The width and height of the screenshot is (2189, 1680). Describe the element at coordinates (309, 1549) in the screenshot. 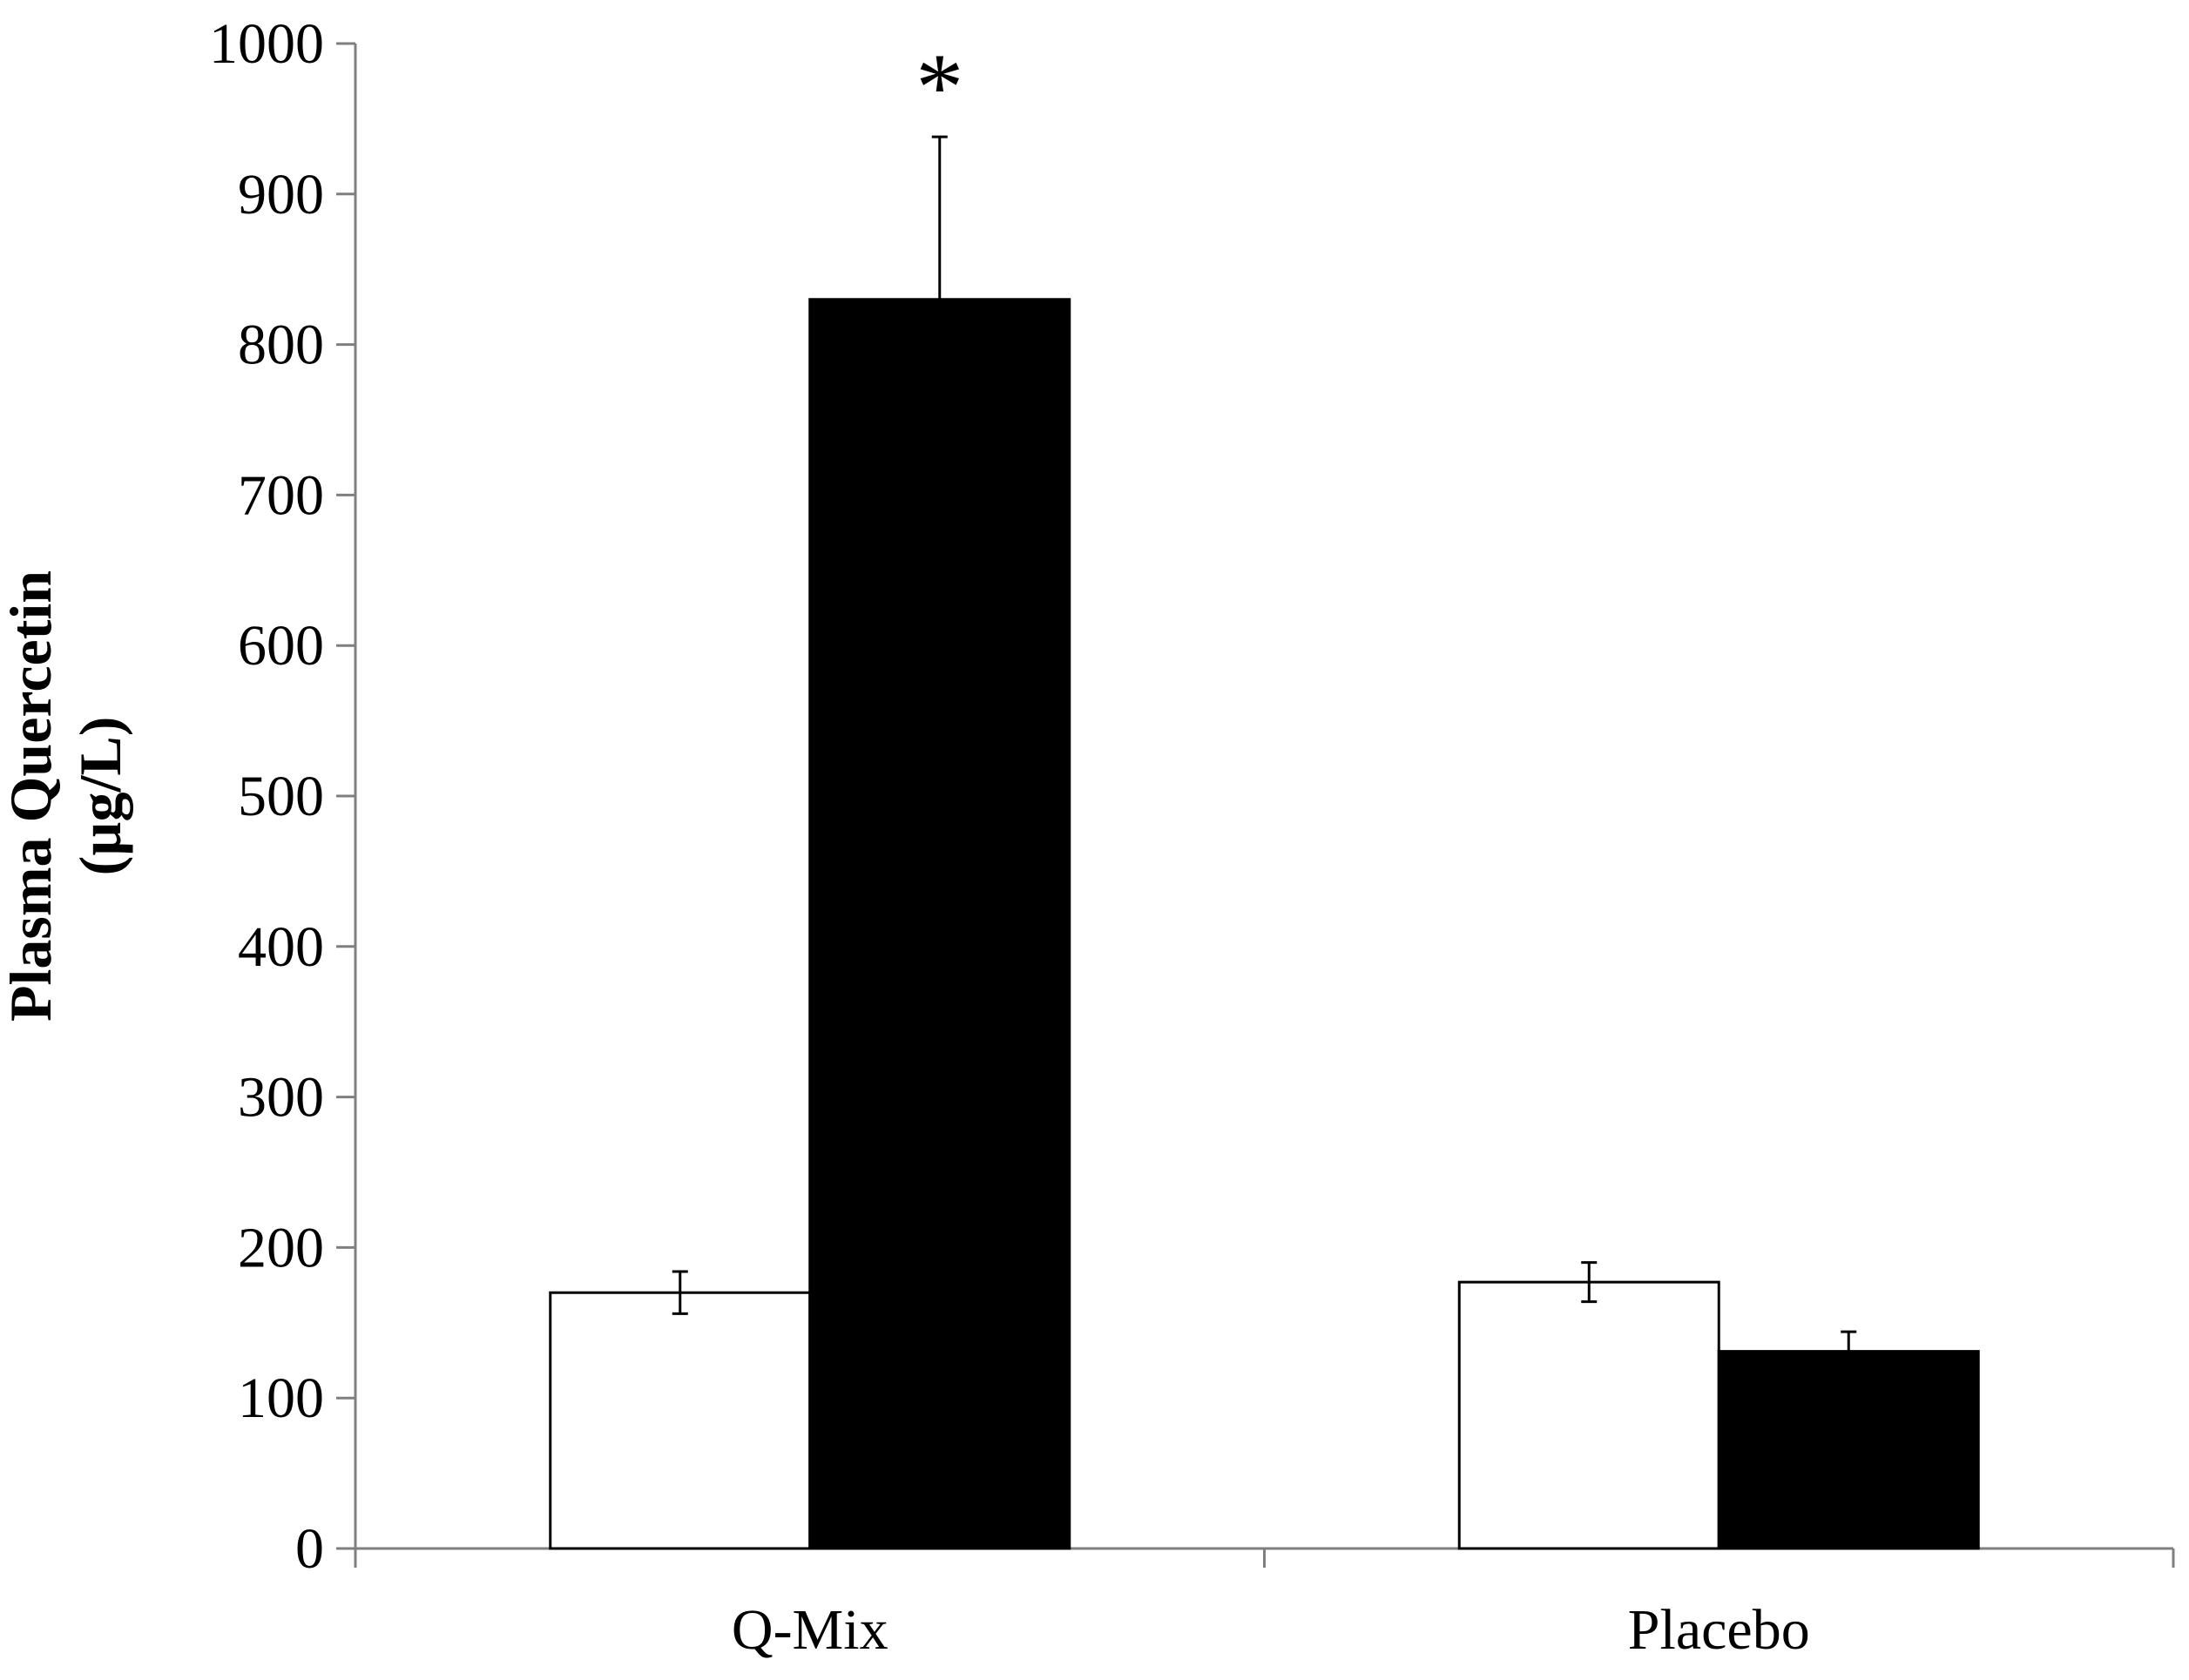

I see `y-tick-label: 0` at that location.